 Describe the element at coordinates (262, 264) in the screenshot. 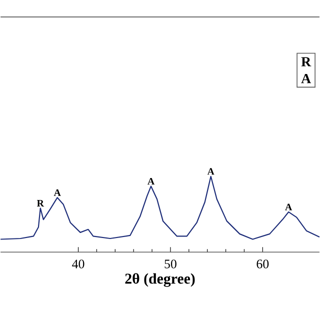

I see `x-tick-label: 60` at that location.